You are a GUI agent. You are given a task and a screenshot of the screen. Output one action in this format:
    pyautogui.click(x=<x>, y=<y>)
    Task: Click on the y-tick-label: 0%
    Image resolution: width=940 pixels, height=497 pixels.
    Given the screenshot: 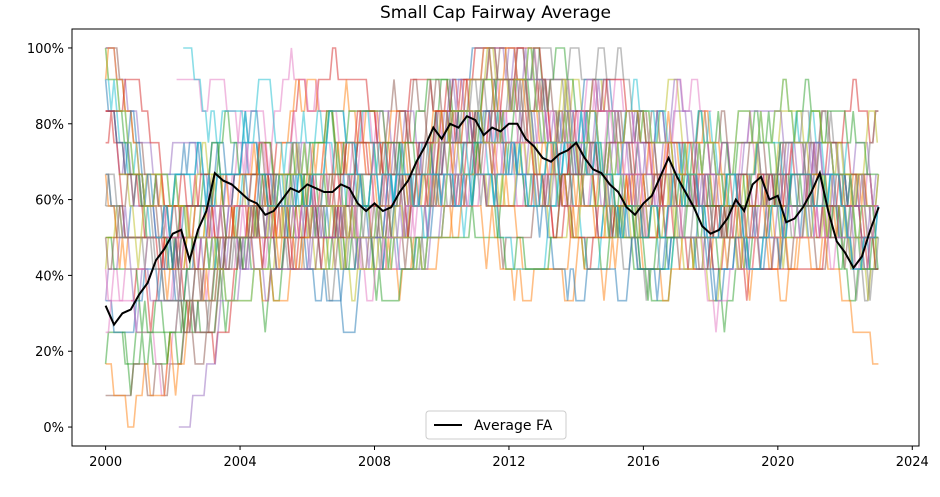 What is the action you would take?
    pyautogui.click(x=53, y=428)
    